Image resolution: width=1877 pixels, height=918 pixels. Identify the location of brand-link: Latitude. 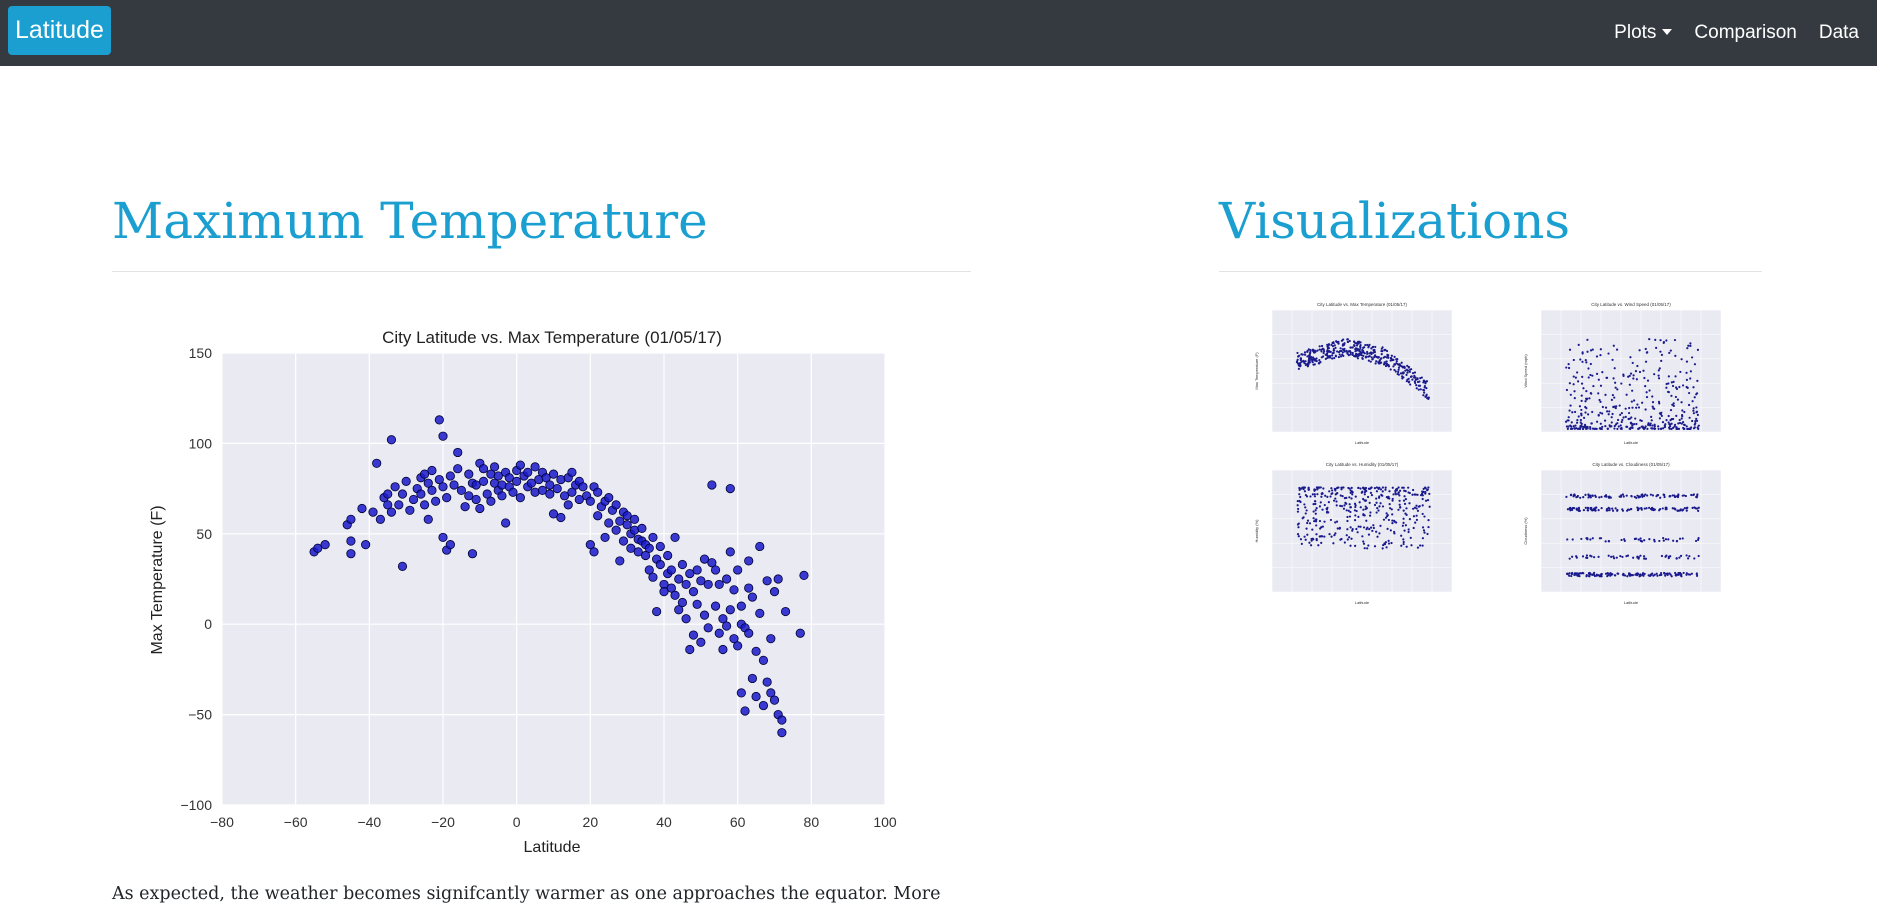
(59, 30).